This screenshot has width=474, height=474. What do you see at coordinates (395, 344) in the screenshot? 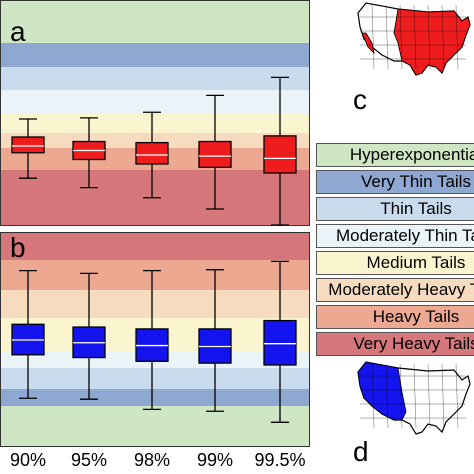
I see `legend-item-very-heavy-tails: Very Heavy Tails` at bounding box center [395, 344].